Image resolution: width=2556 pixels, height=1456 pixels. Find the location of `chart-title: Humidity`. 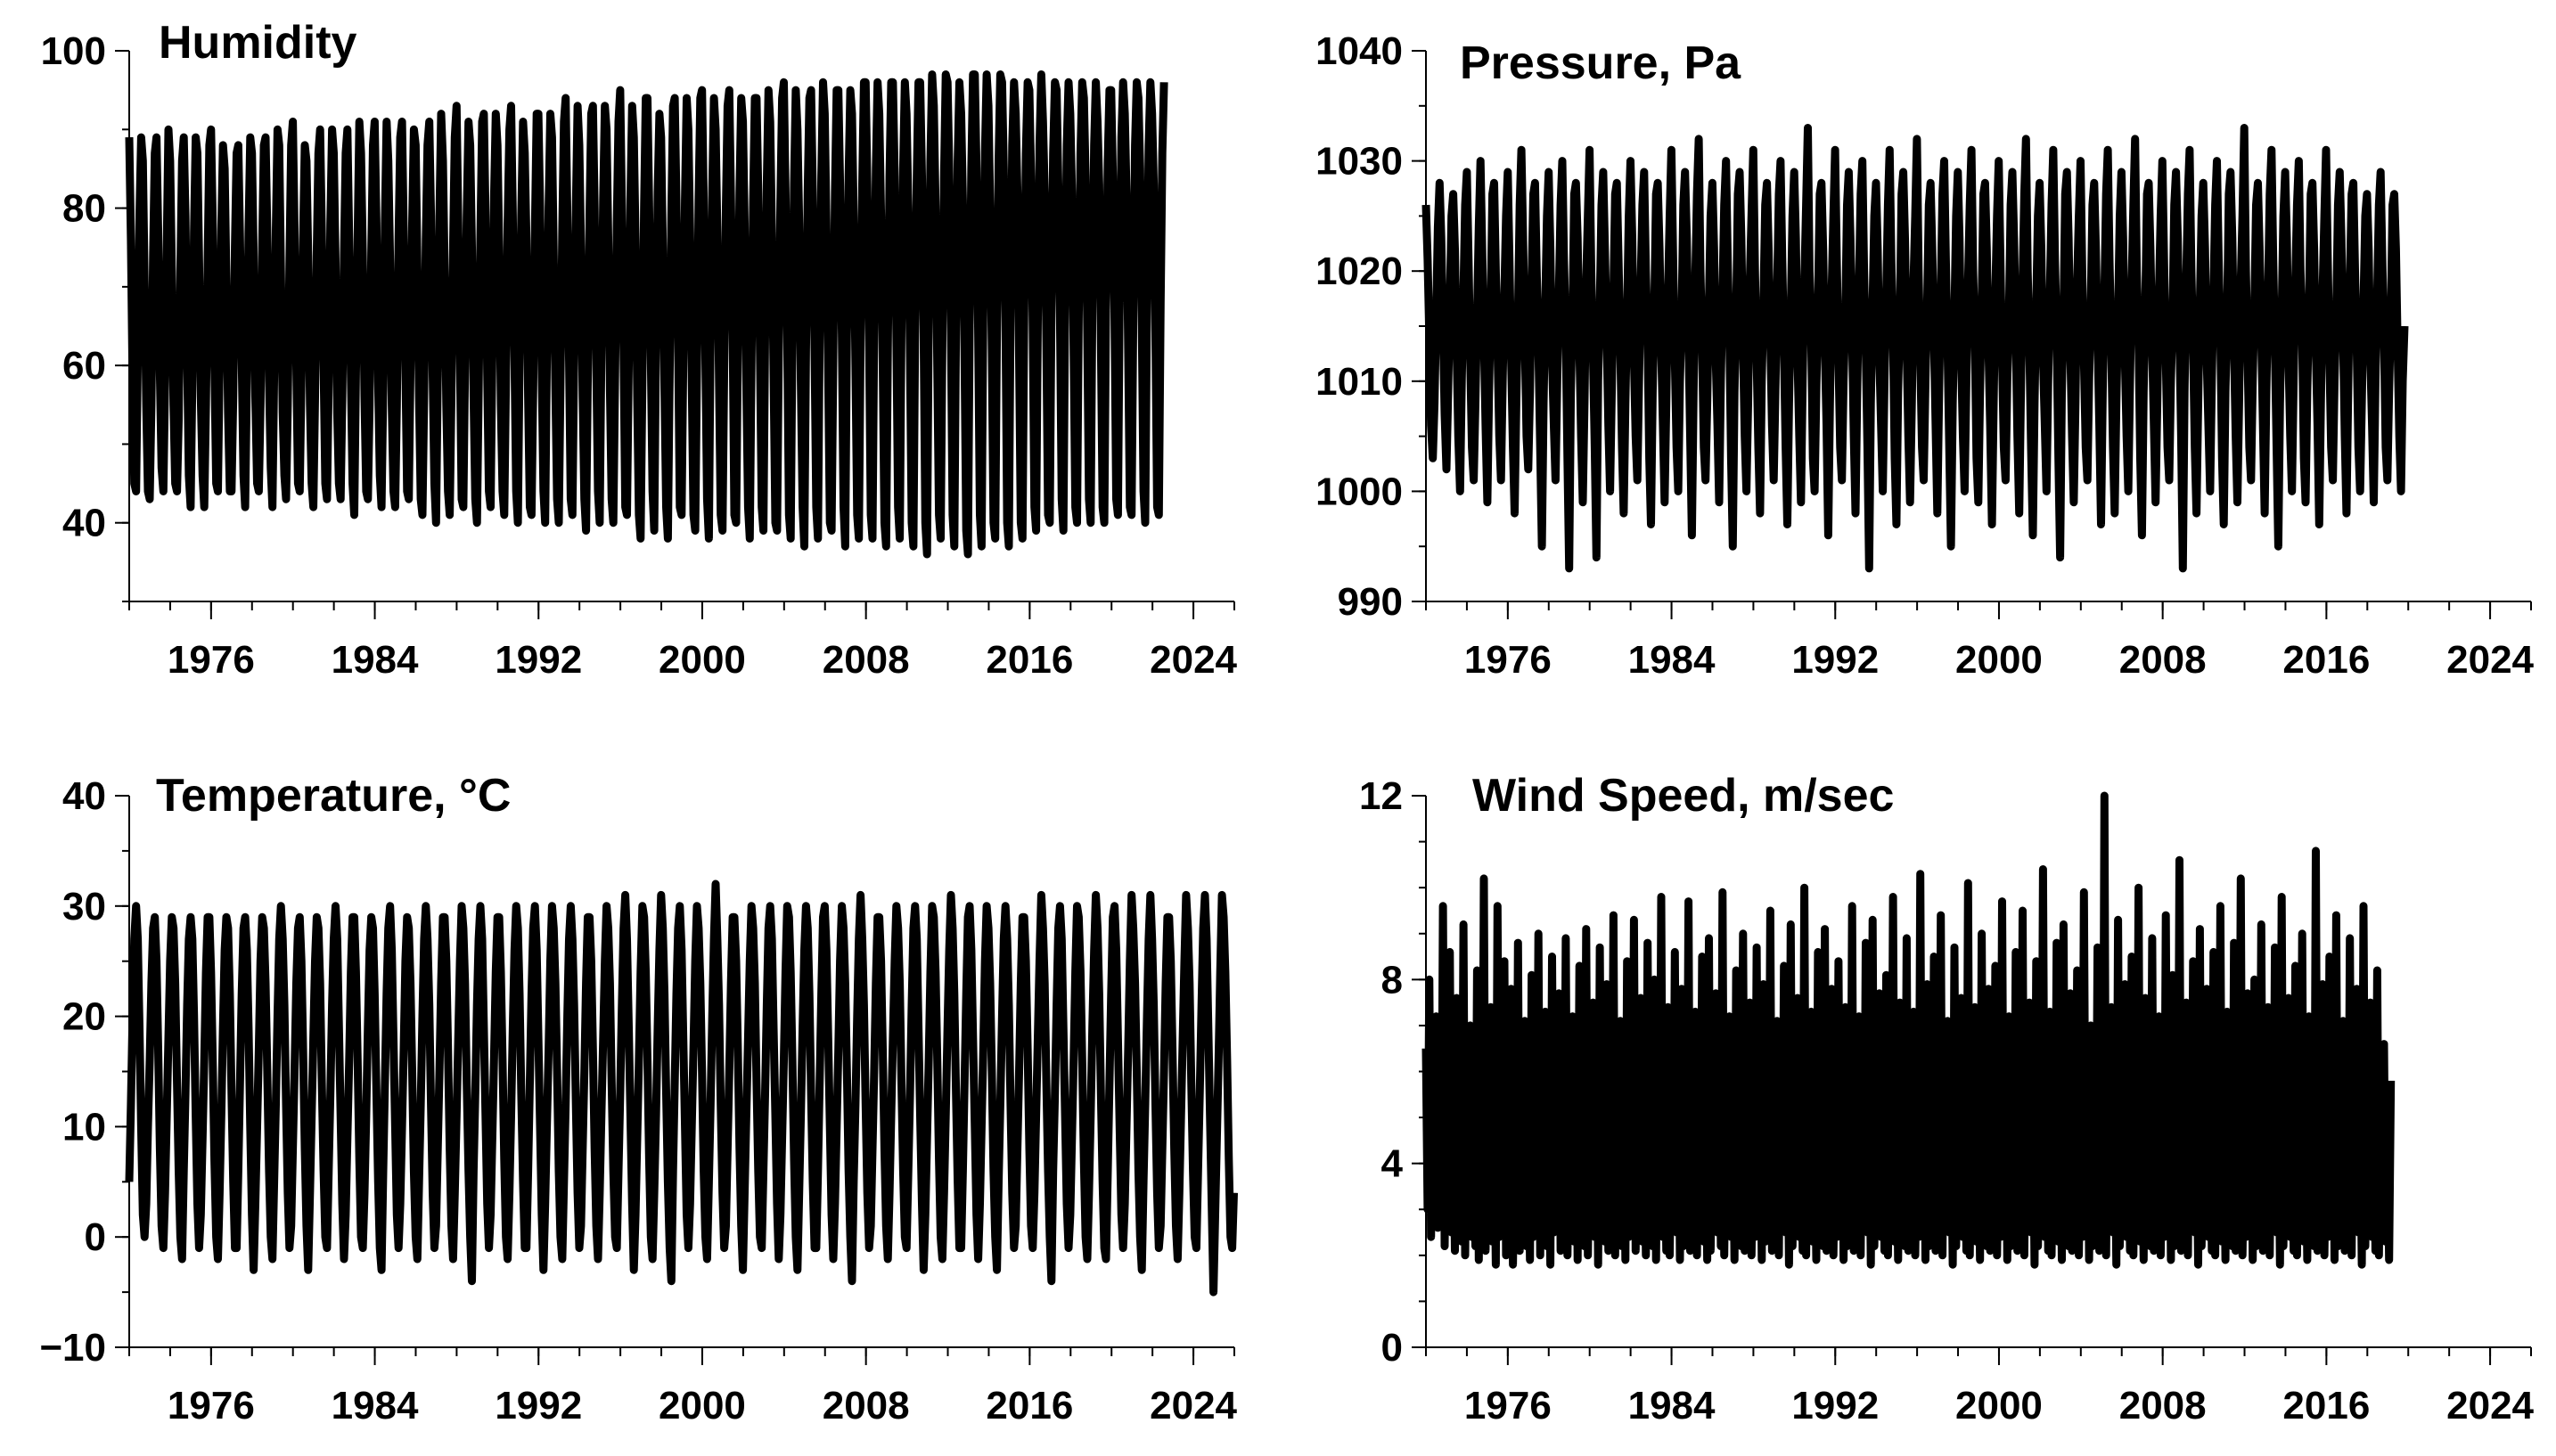

chart-title: Humidity is located at coordinates (258, 43).